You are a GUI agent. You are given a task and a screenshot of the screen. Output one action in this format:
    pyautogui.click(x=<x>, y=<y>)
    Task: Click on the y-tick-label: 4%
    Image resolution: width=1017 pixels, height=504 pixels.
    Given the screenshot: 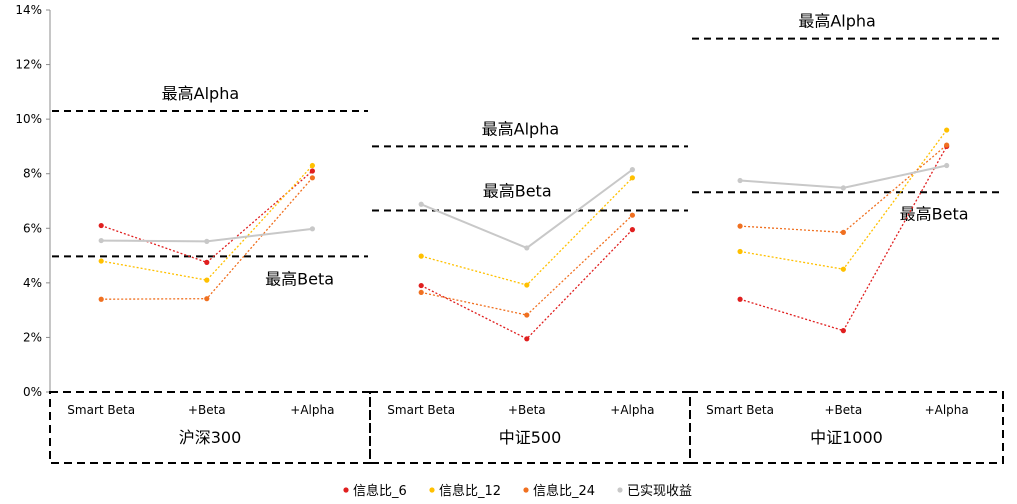 What is the action you would take?
    pyautogui.click(x=32, y=283)
    